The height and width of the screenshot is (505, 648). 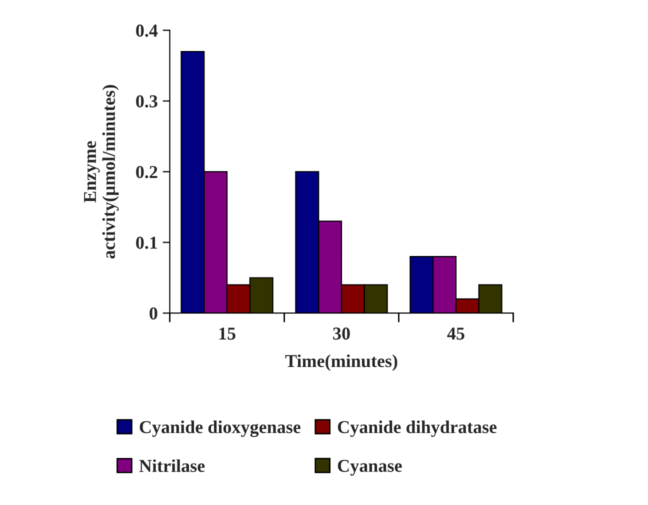 I want to click on legend-label: Cyanide dioxygenase, so click(x=220, y=429).